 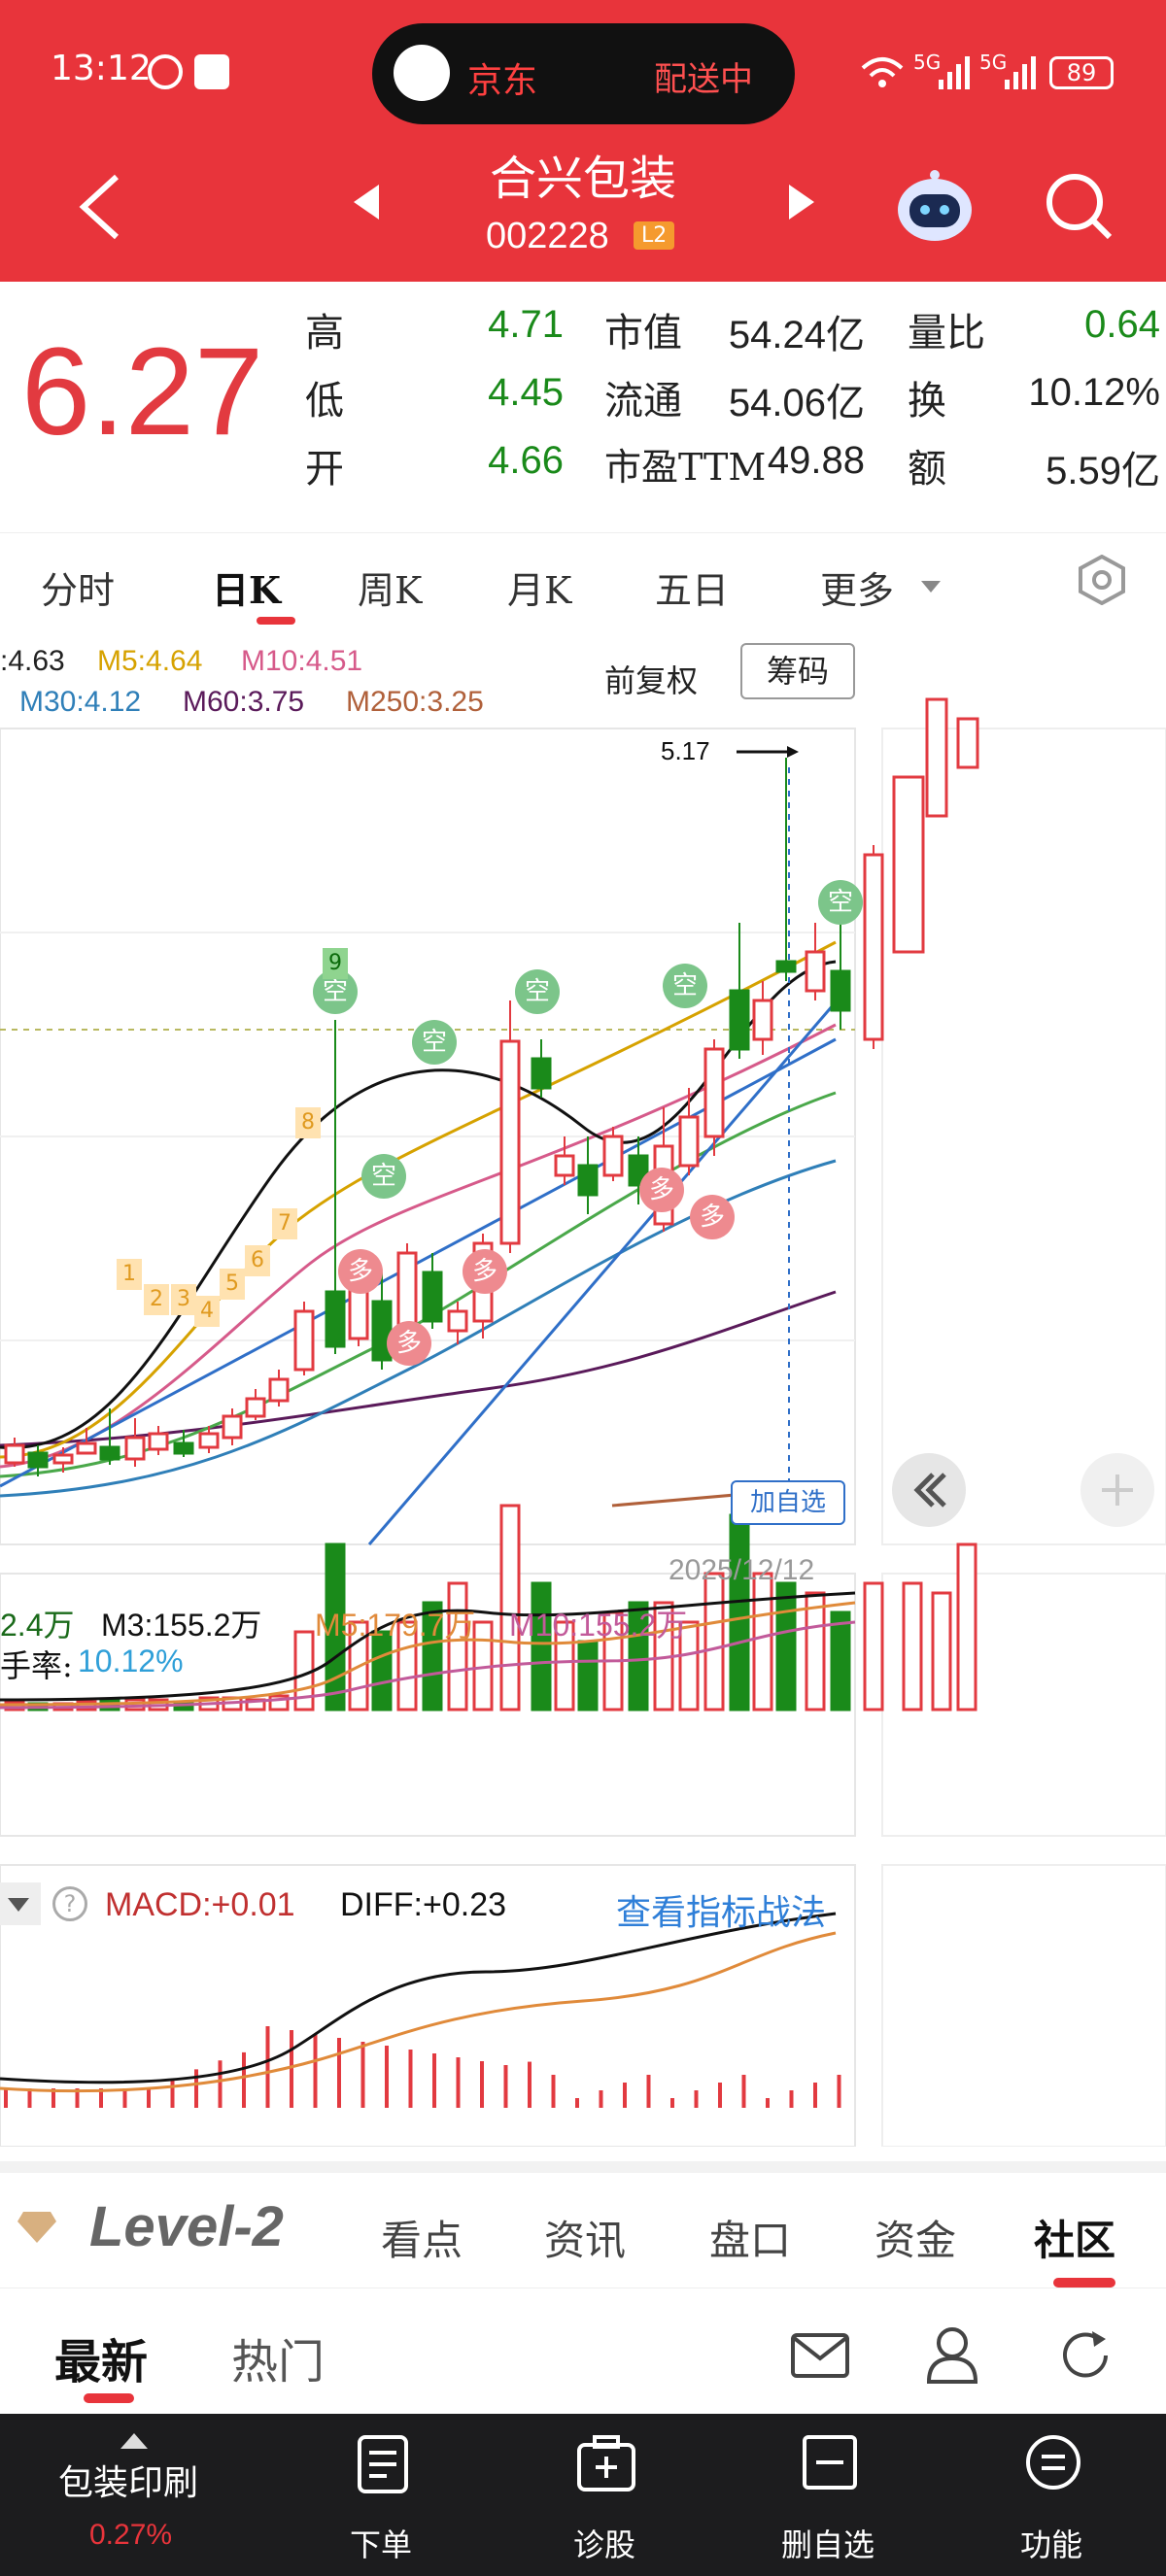 I want to click on battery-icon: 89, so click(x=1081, y=72).